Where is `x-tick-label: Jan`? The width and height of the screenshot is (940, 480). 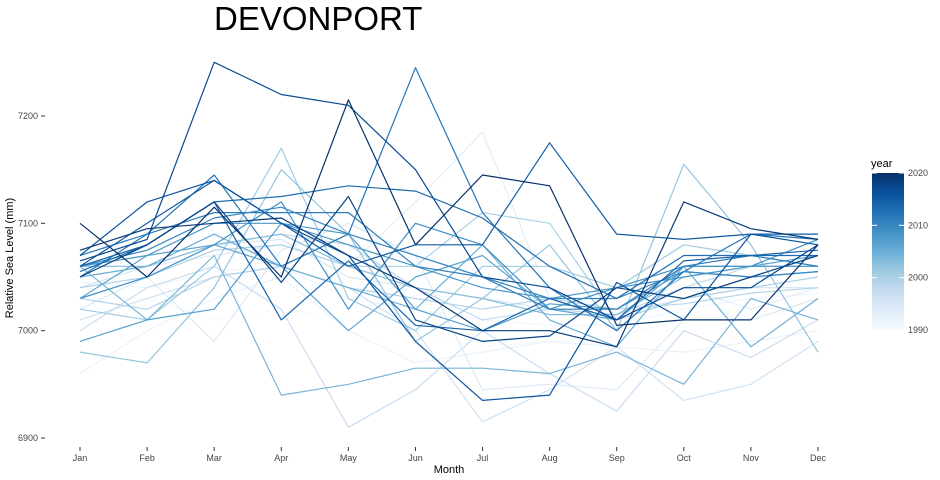
x-tick-label: Jan is located at coordinates (80, 458).